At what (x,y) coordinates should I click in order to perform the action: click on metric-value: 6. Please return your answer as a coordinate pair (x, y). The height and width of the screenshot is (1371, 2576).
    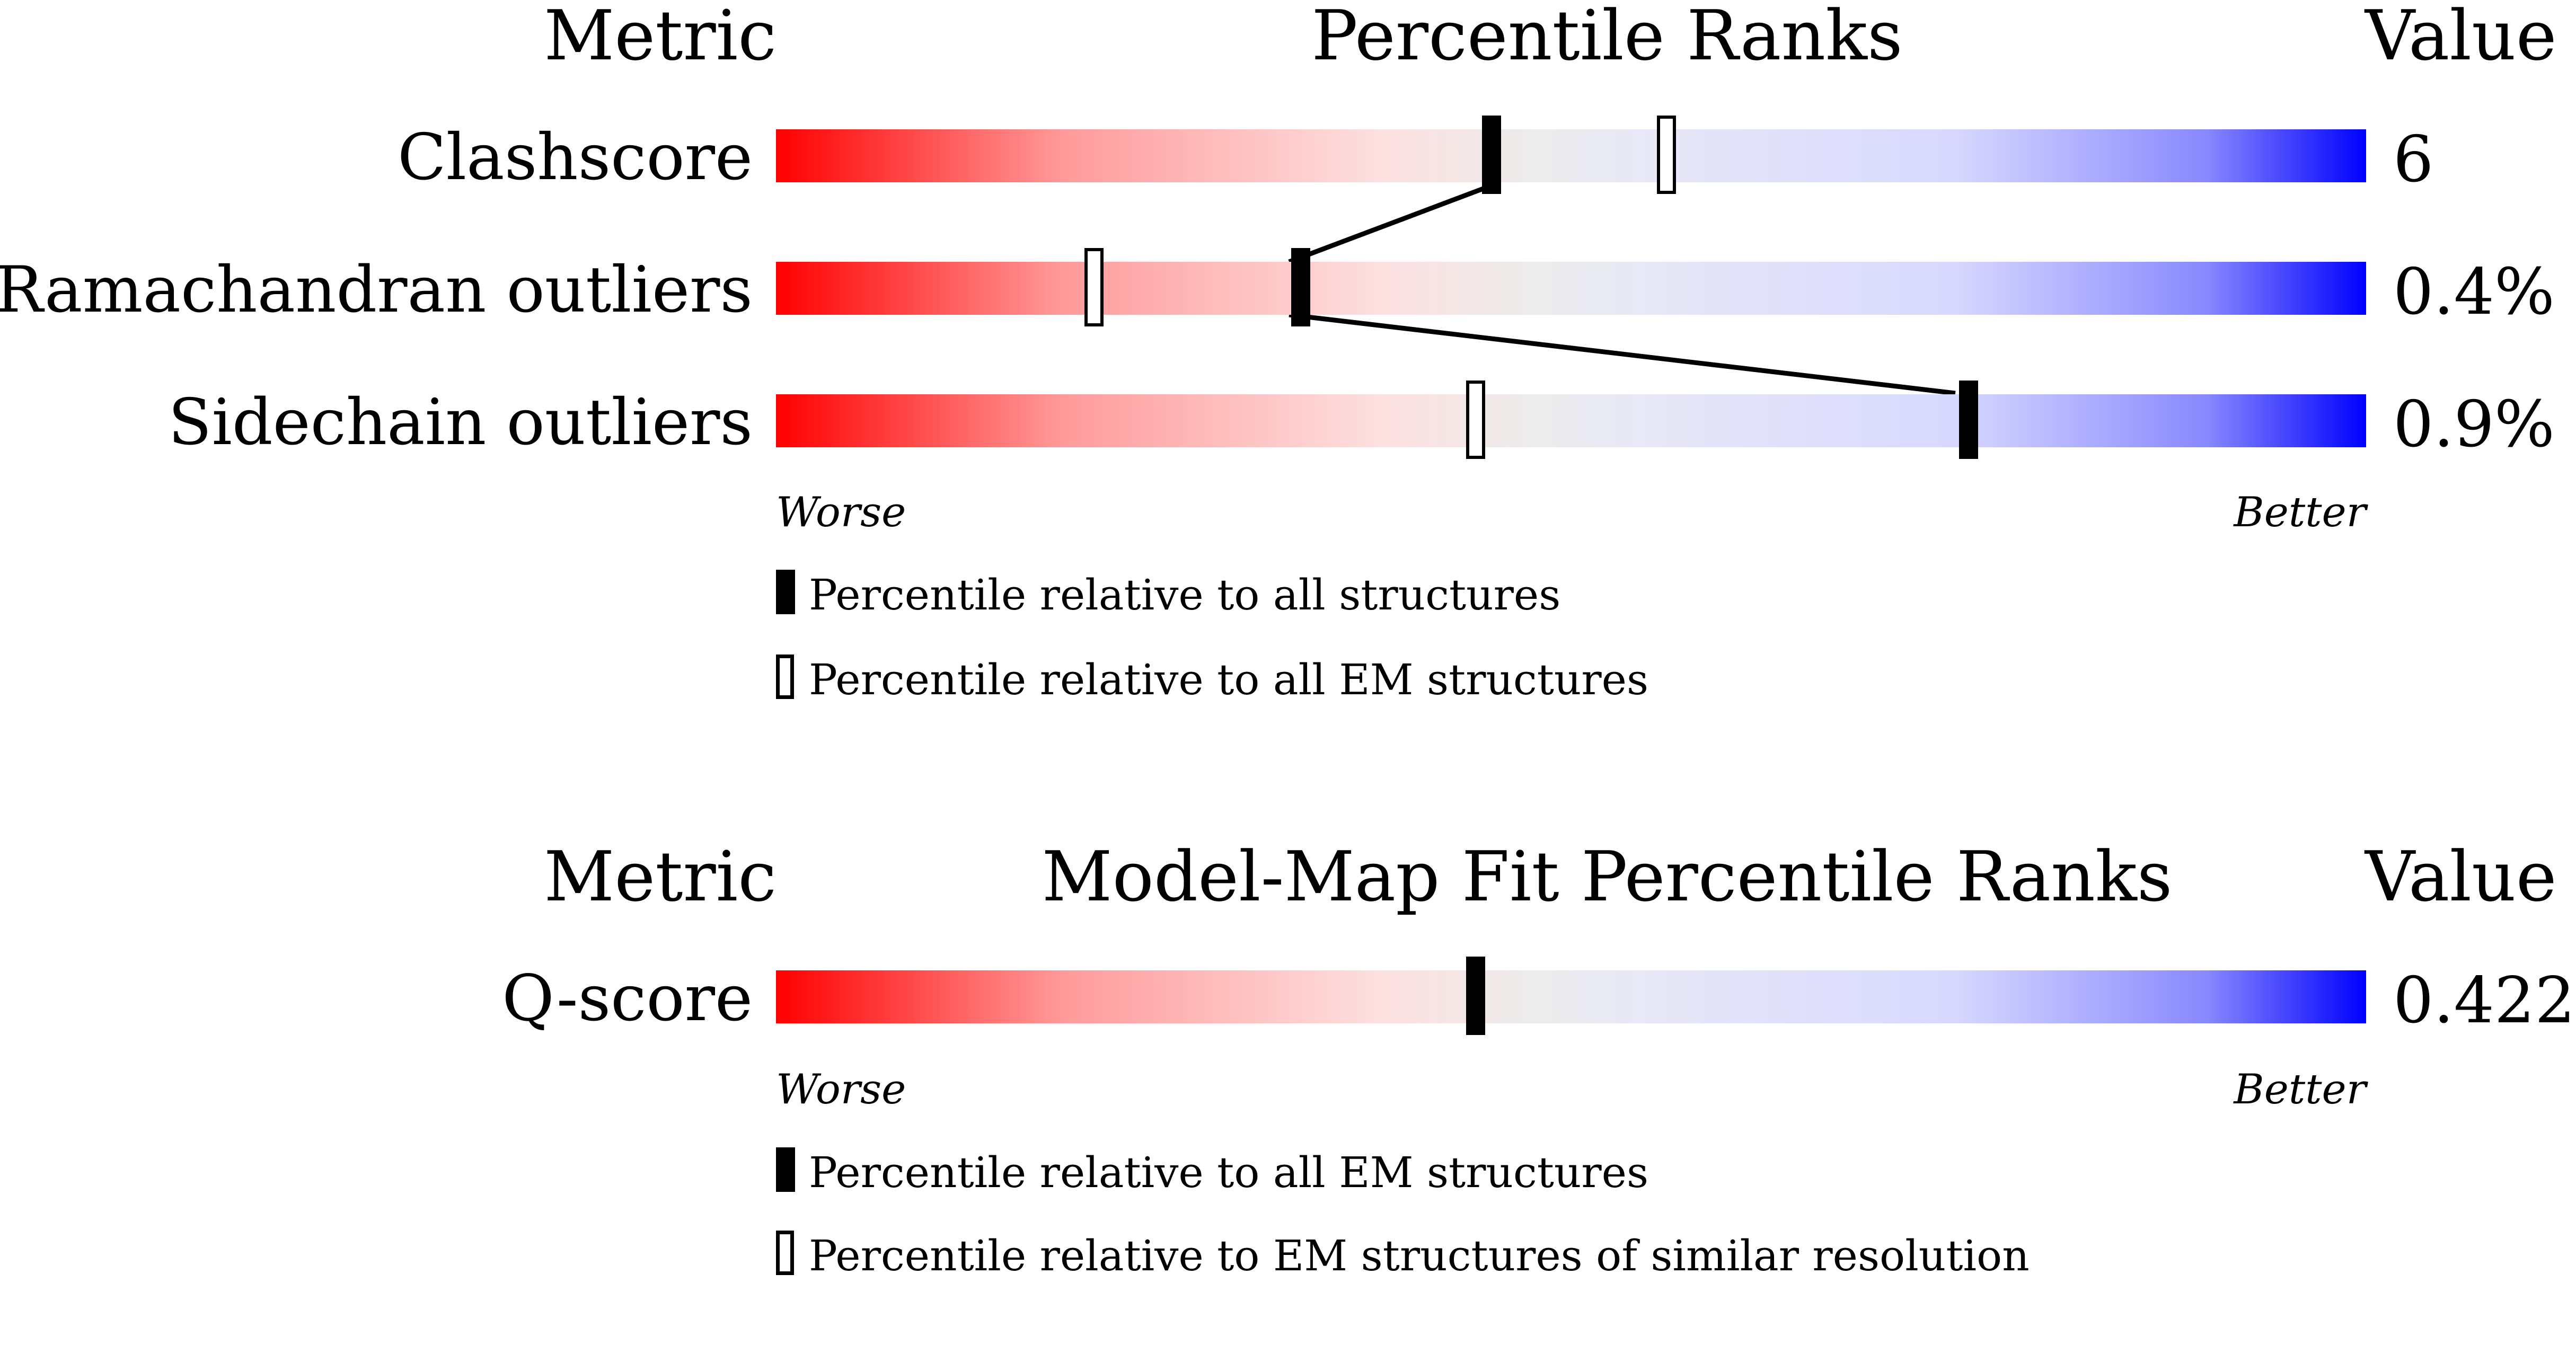
    Looking at the image, I should click on (2413, 160).